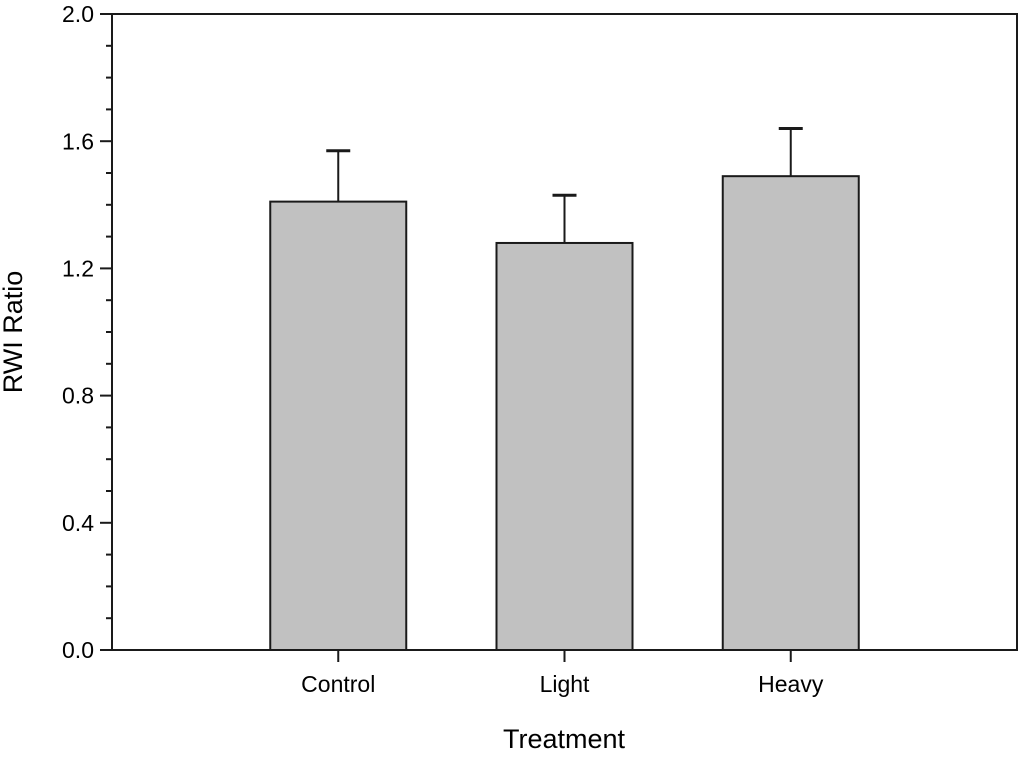 The height and width of the screenshot is (761, 1024). What do you see at coordinates (78, 523) in the screenshot?
I see `y-tick-label: 0.4` at bounding box center [78, 523].